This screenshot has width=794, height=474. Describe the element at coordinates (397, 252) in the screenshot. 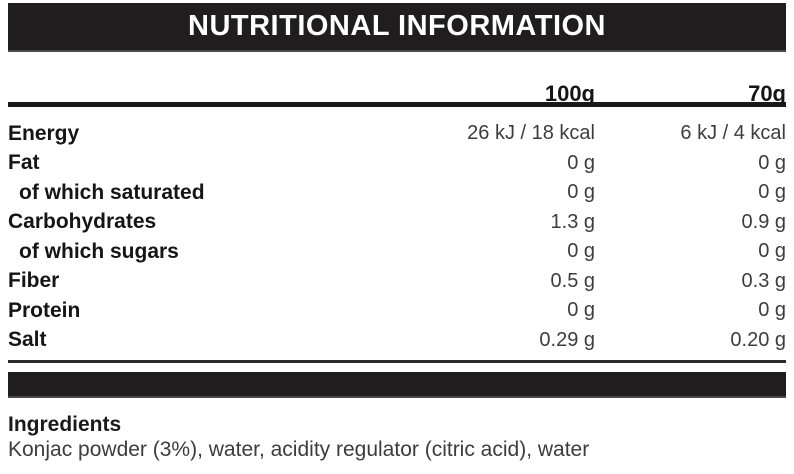

I see `table-row-sugars: of which sugars 0 g 0 g` at that location.